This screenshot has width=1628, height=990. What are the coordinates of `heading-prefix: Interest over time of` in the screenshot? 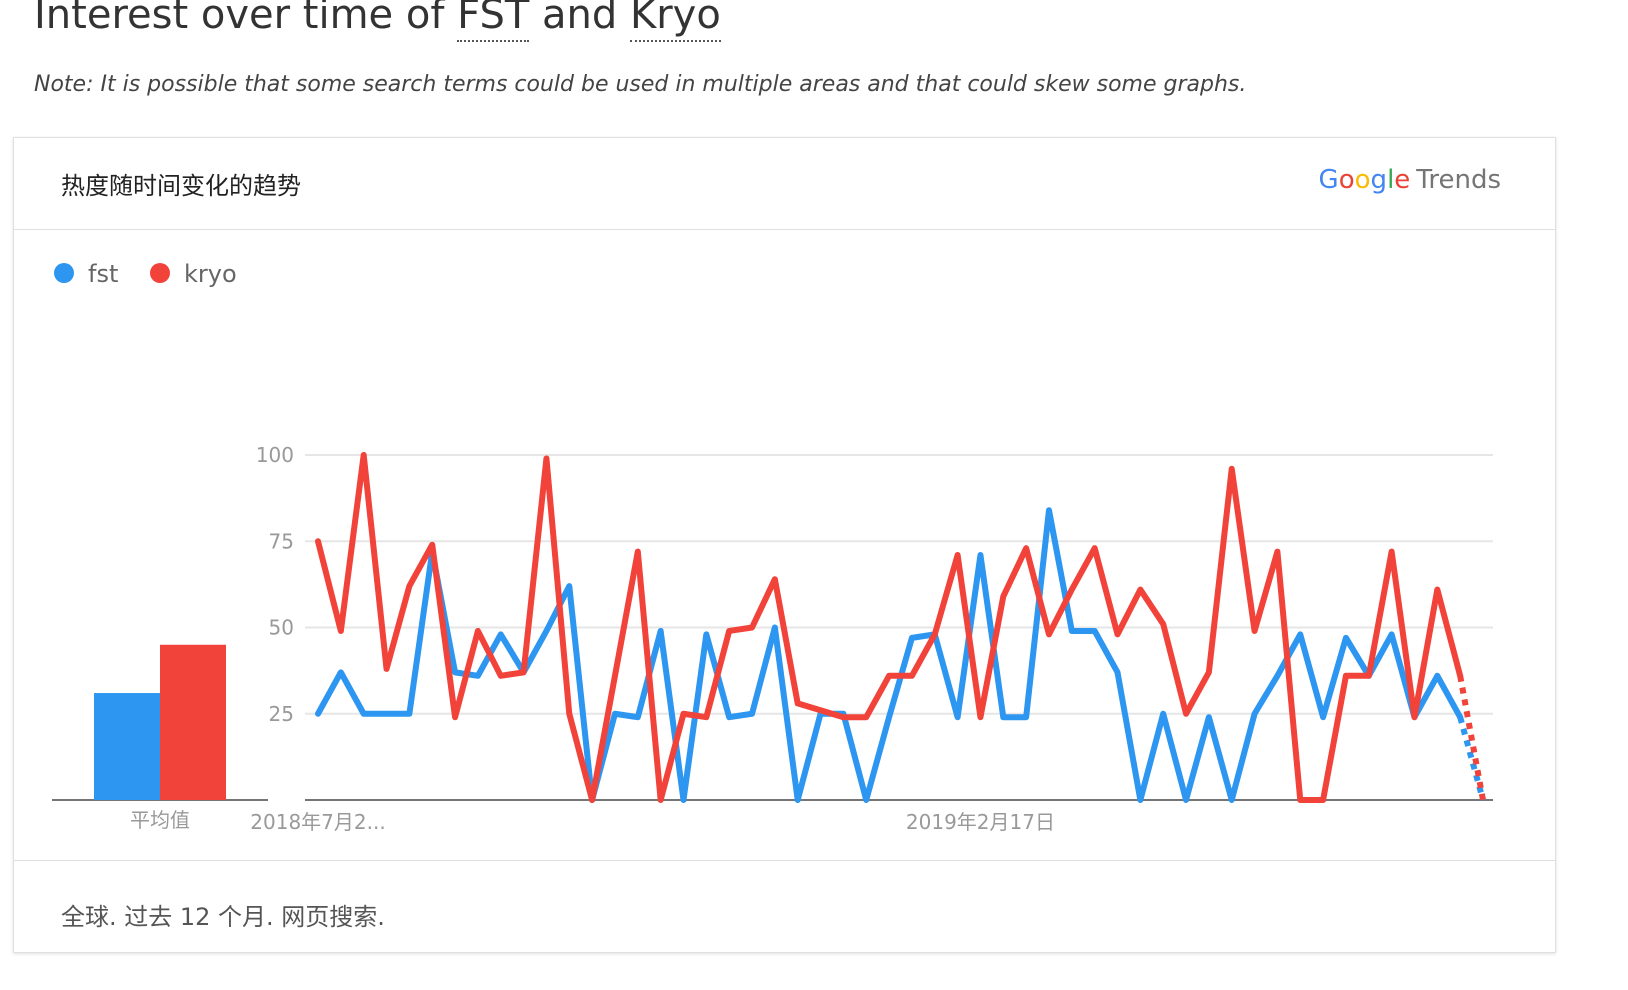 It's located at (239, 19).